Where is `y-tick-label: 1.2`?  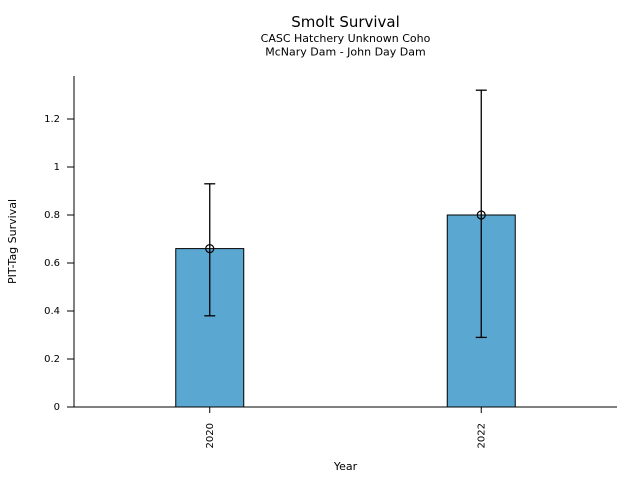
y-tick-label: 1.2 is located at coordinates (52, 119).